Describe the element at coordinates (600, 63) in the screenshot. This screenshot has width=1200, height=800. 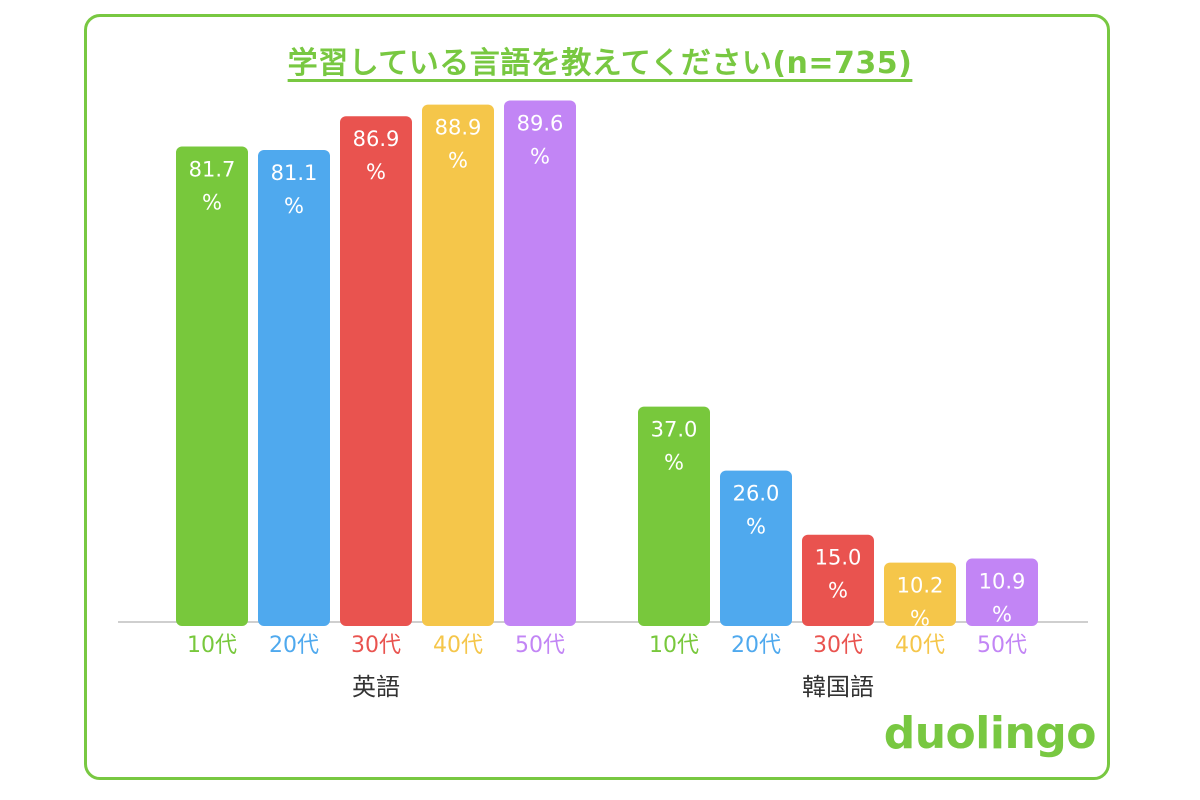
I see `chart-title-text: 学習している言語を教えてください(n=735)` at that location.